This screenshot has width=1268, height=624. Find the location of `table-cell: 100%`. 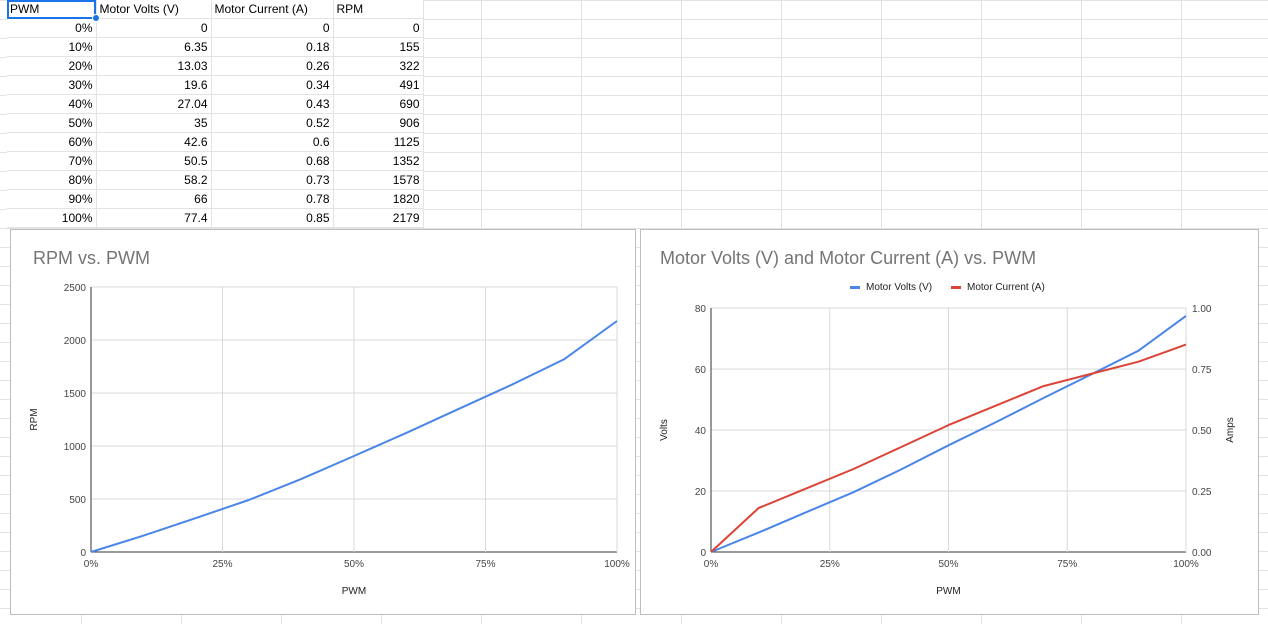

table-cell: 100% is located at coordinates (52, 218).